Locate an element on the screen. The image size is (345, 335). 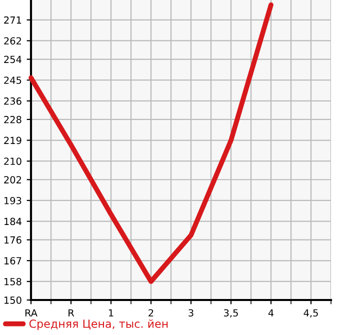
y-tick-label: 158 is located at coordinates (13, 282).